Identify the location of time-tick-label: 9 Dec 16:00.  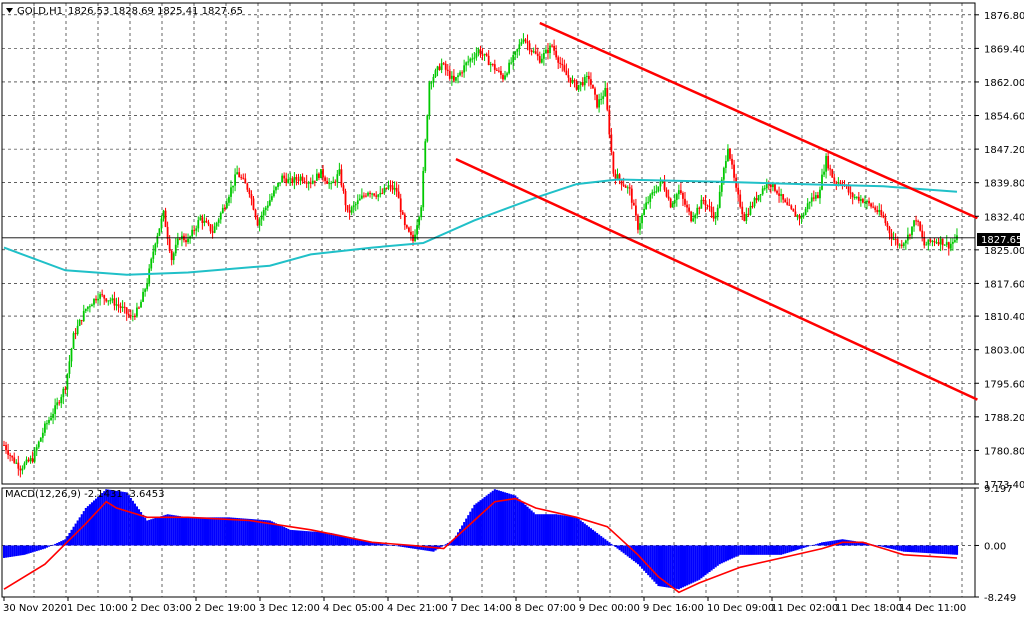
(673, 608).